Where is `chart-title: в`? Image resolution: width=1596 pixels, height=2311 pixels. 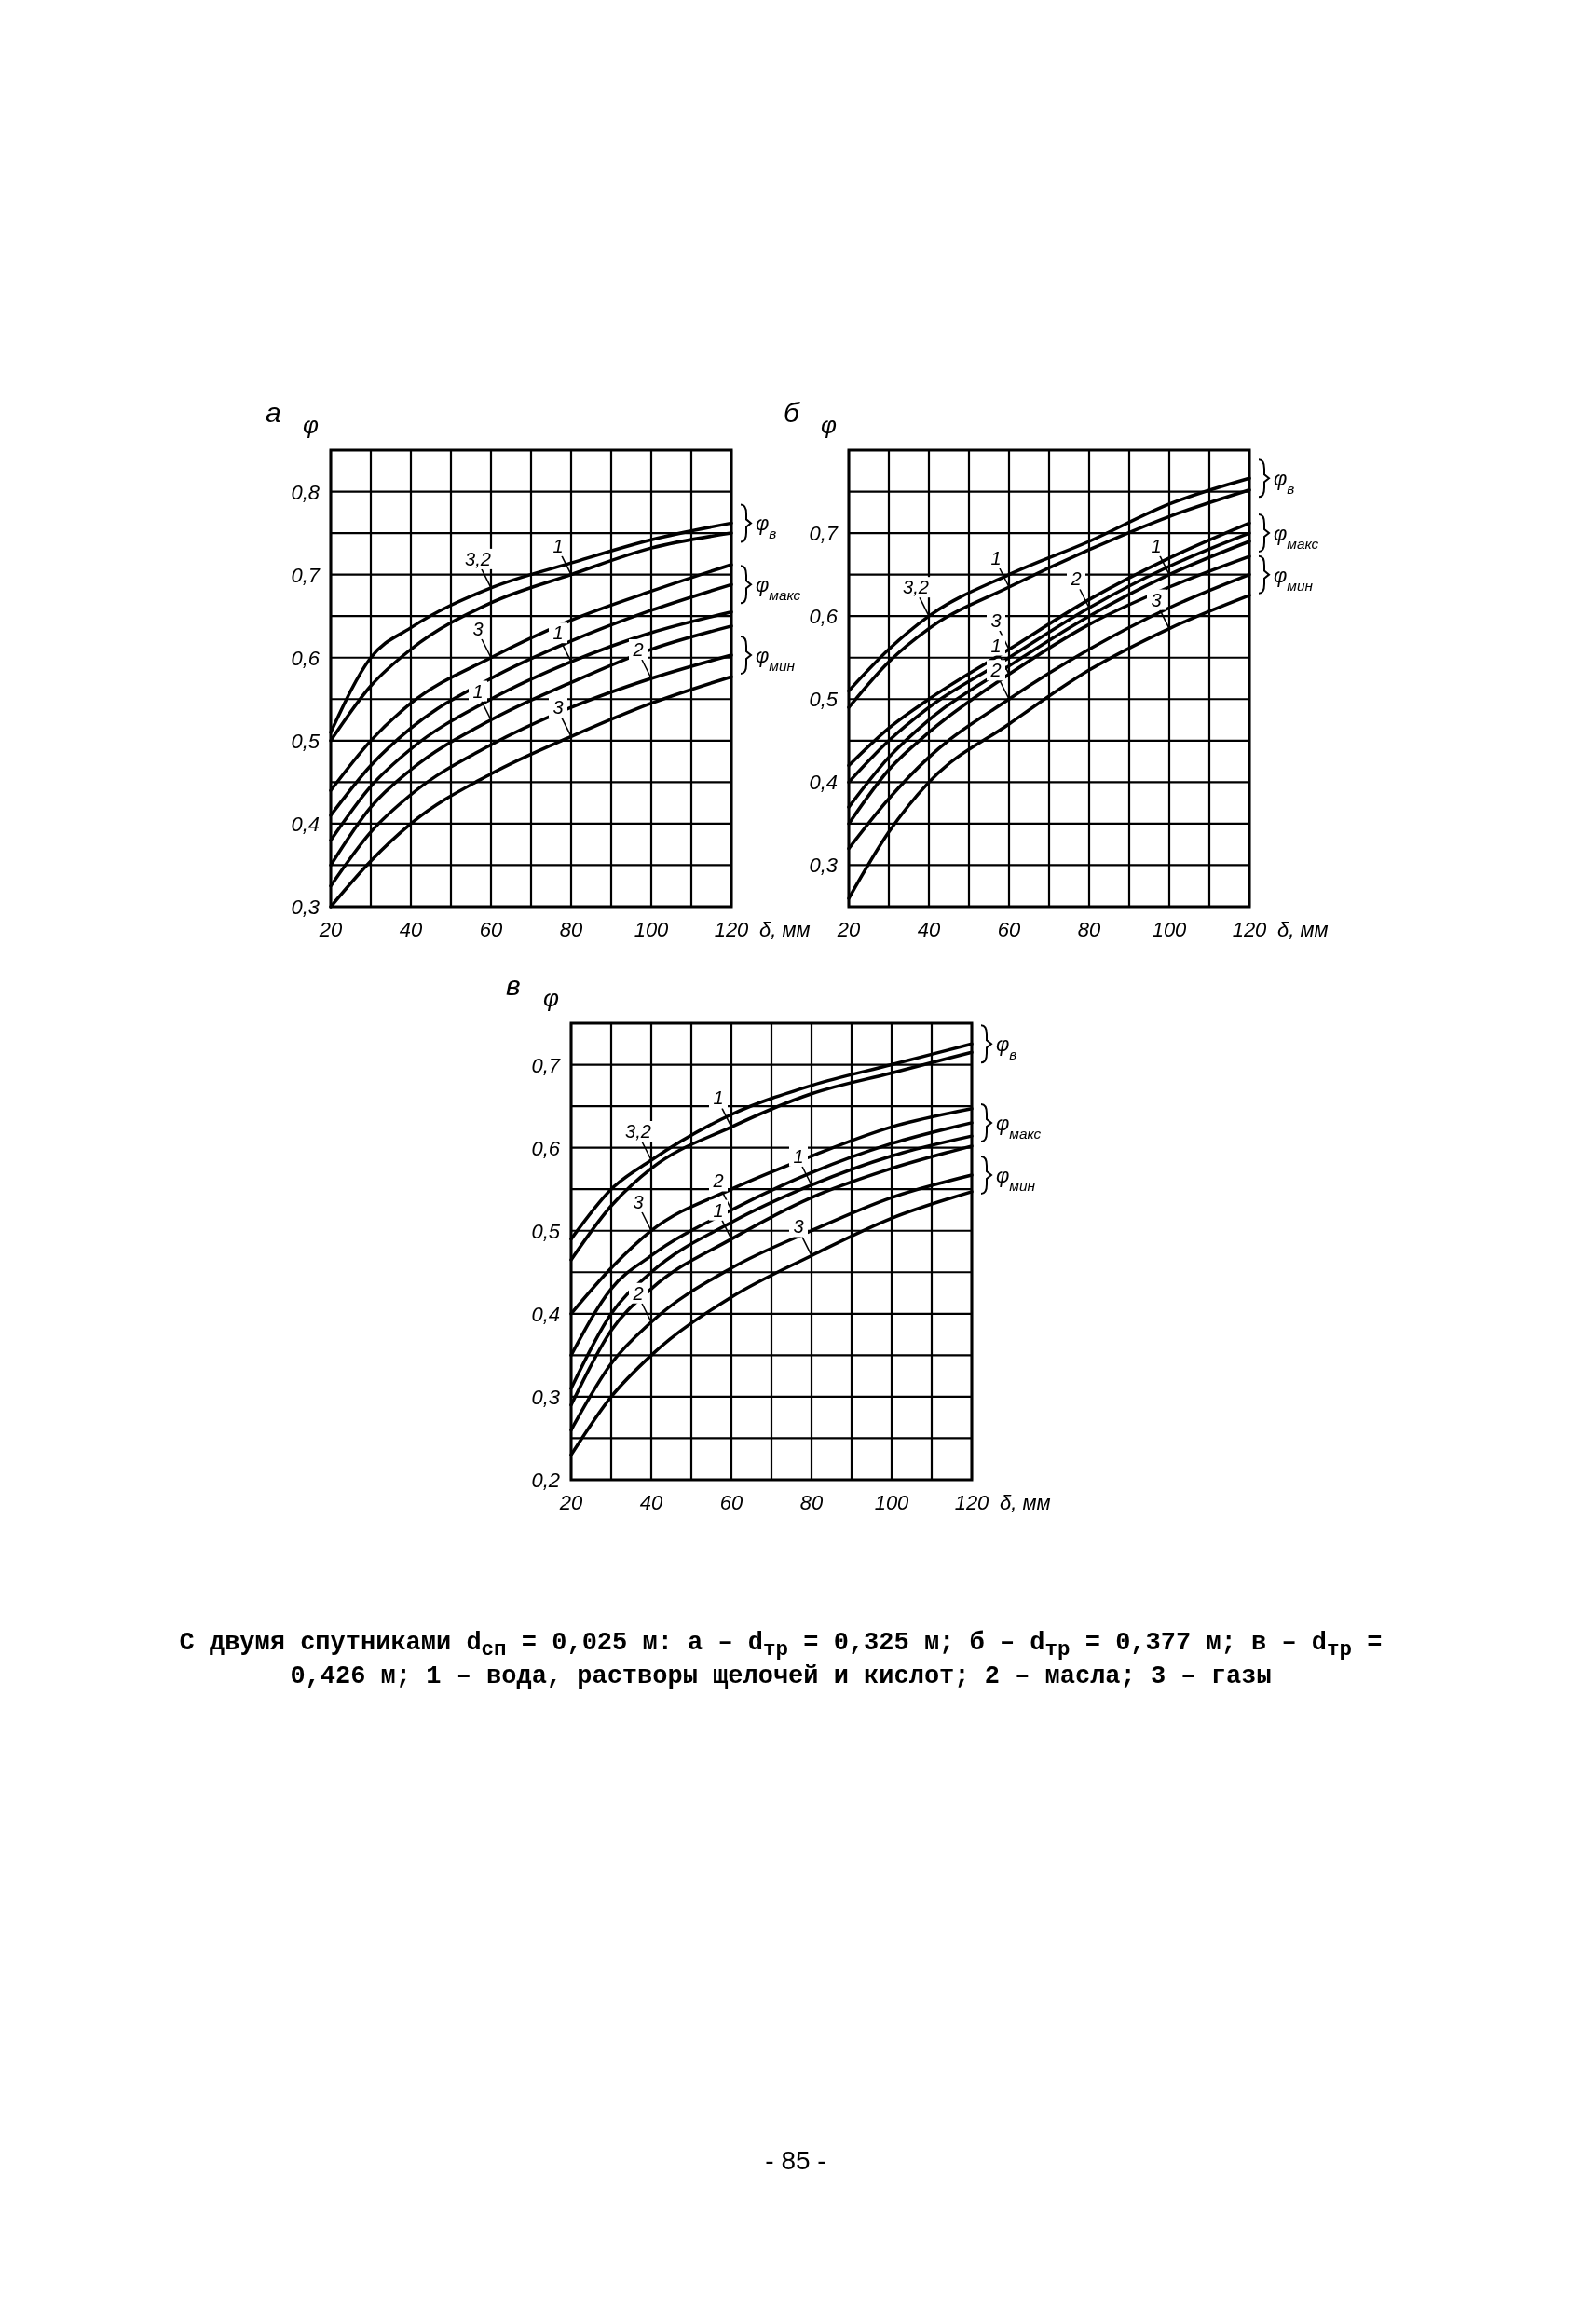 chart-title: в is located at coordinates (513, 985).